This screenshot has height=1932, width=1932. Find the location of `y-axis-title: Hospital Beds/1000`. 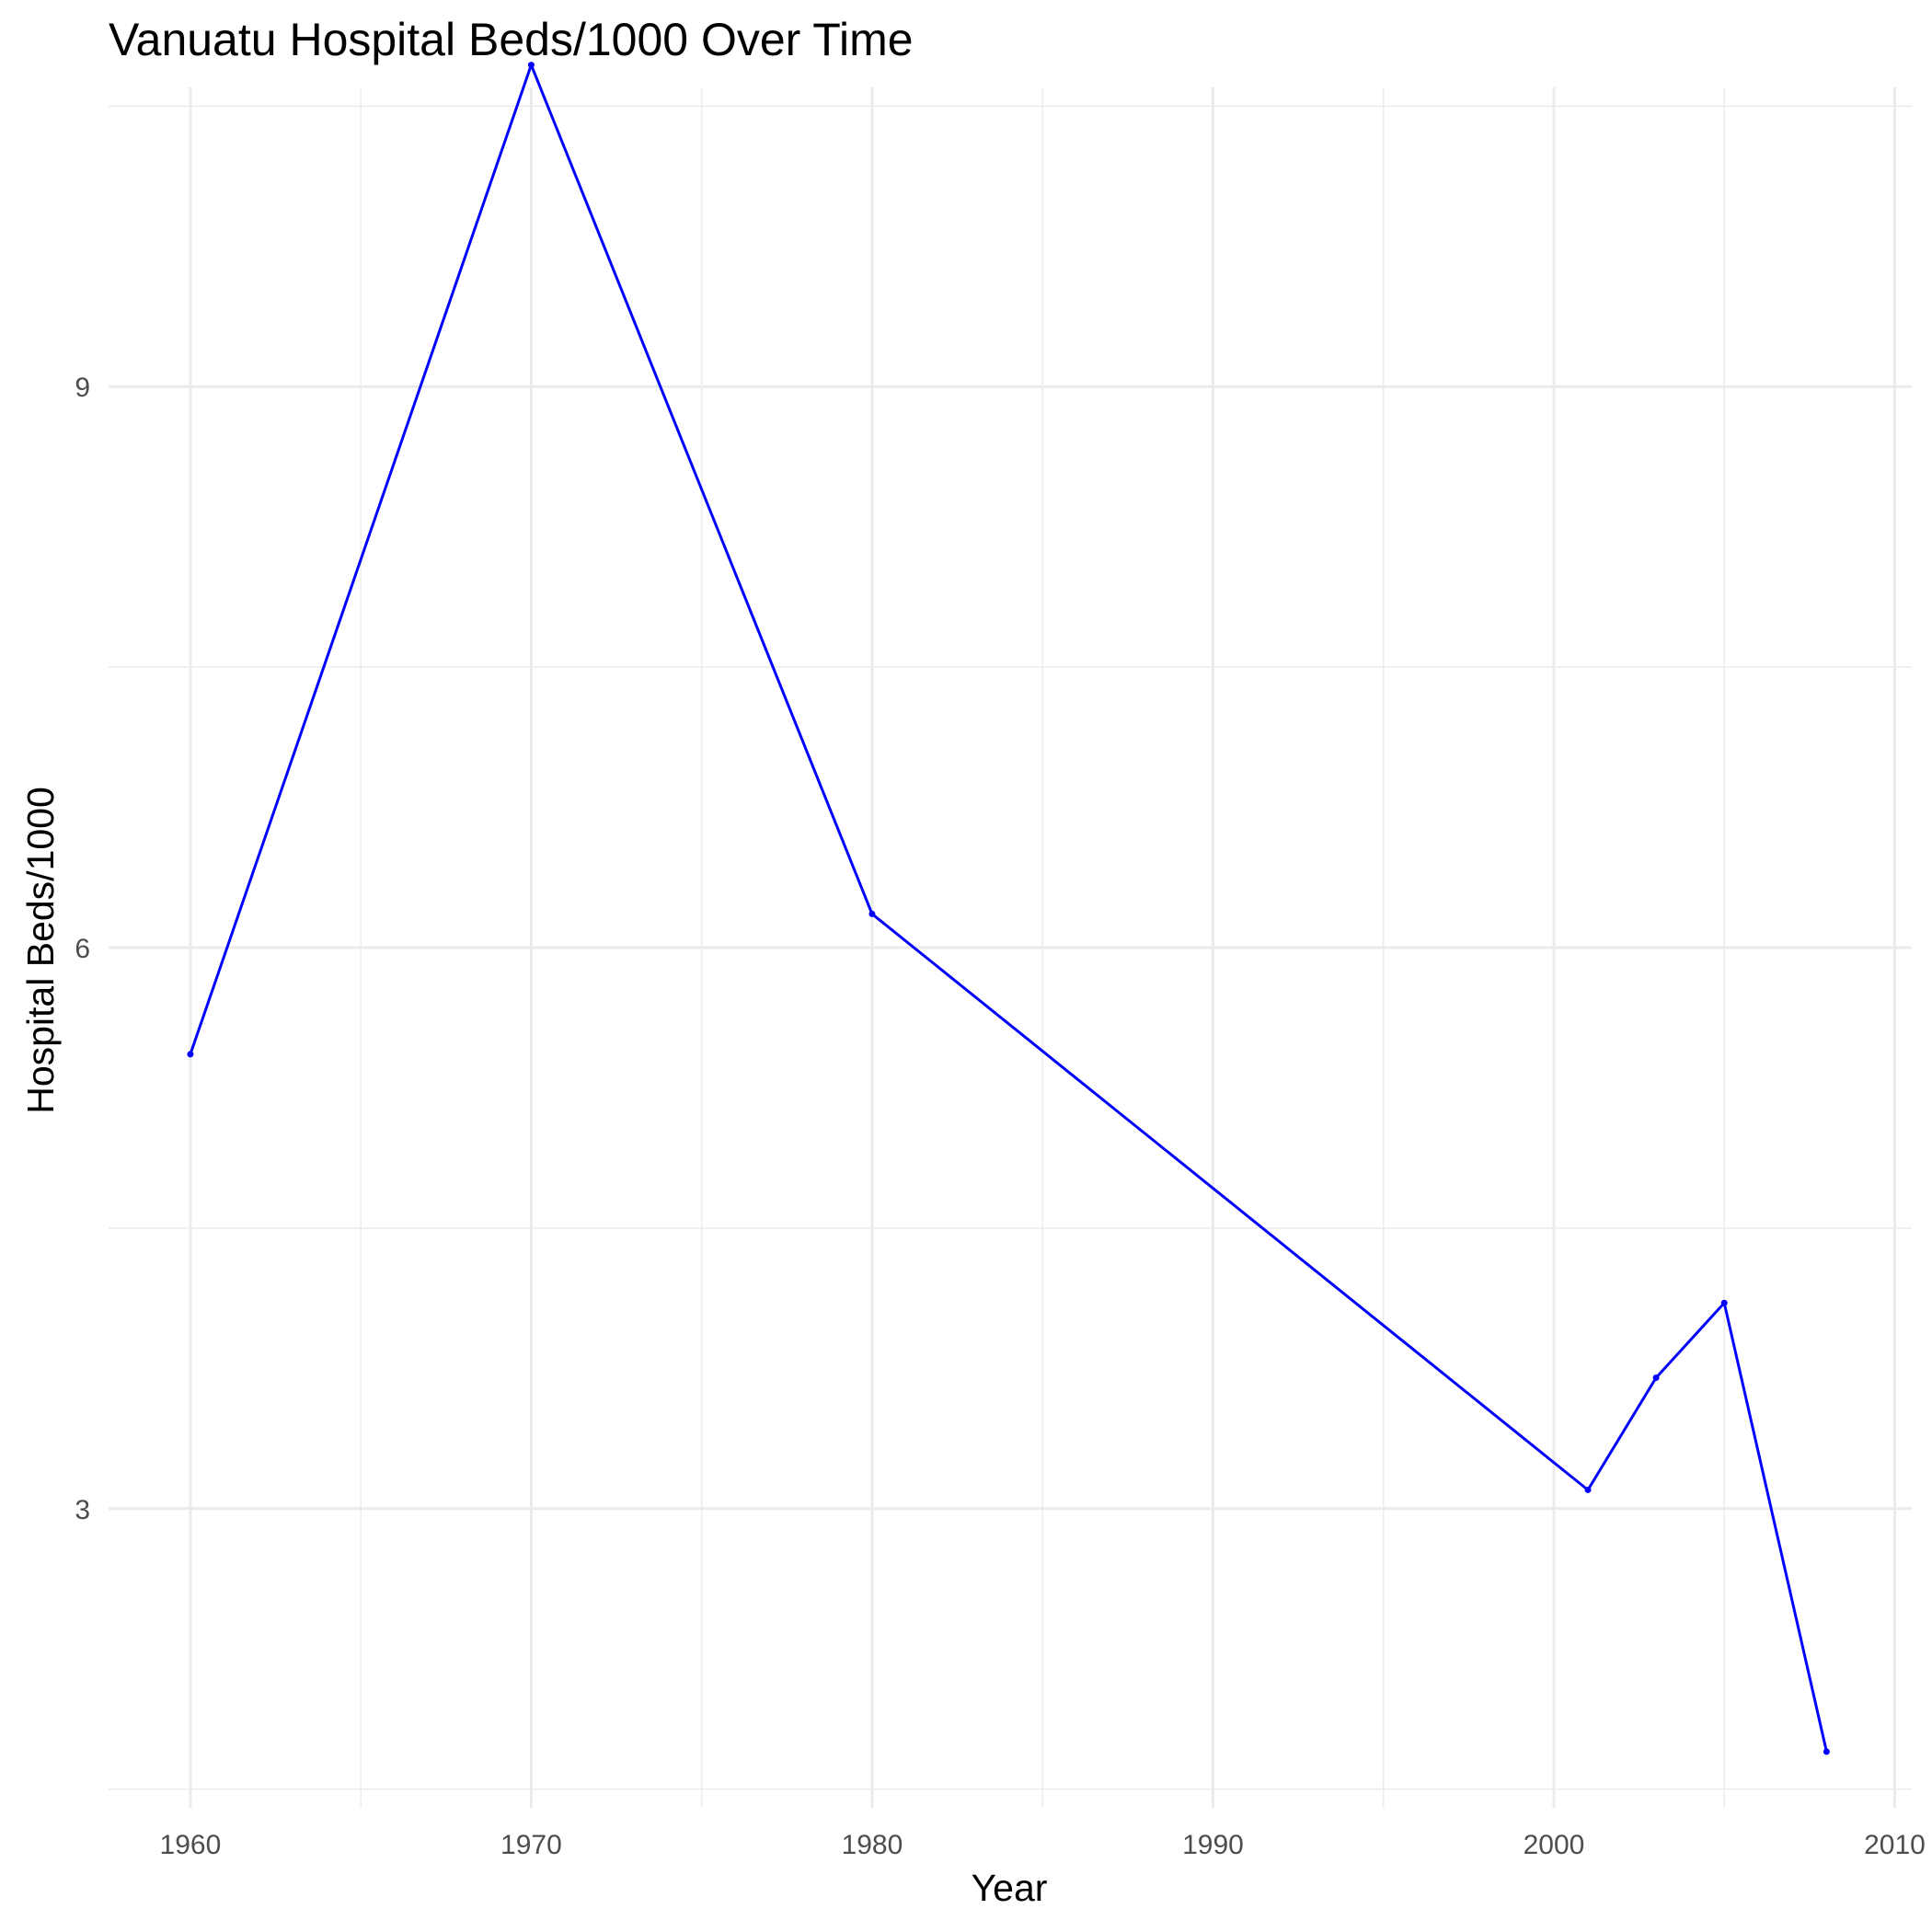

y-axis-title: Hospital Beds/1000 is located at coordinates (40, 951).